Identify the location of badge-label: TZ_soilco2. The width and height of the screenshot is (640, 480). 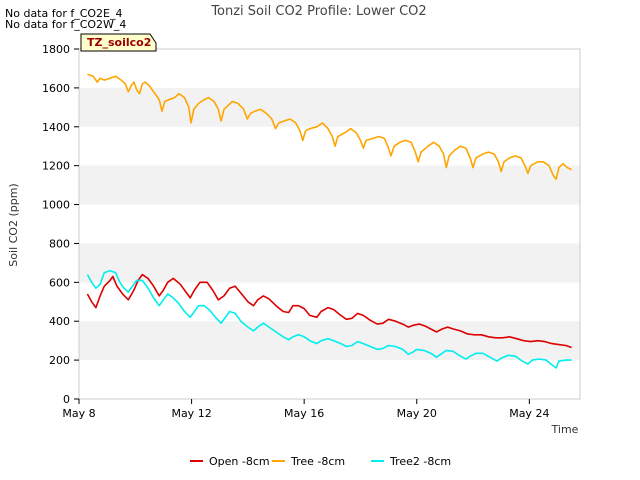
(119, 42).